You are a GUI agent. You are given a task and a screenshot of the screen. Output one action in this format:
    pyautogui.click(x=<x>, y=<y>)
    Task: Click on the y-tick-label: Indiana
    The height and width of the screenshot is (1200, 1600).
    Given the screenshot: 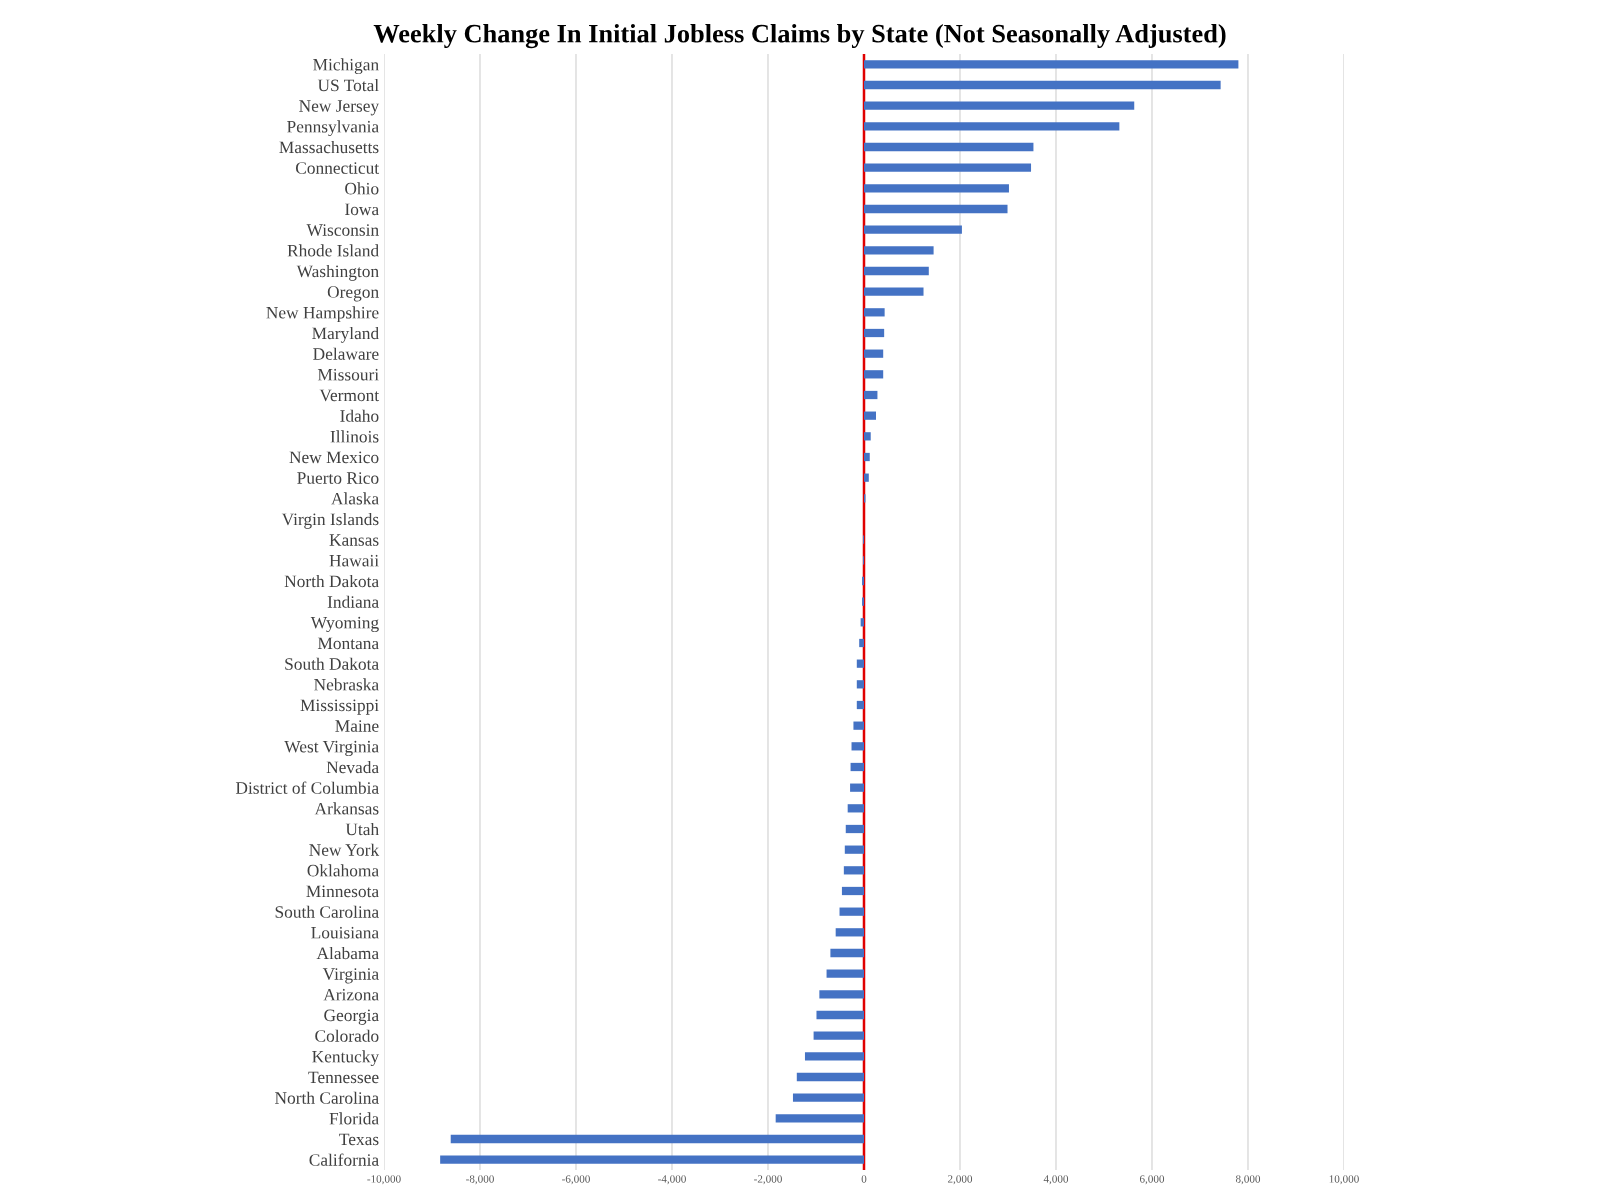 What is the action you would take?
    pyautogui.click(x=353, y=601)
    